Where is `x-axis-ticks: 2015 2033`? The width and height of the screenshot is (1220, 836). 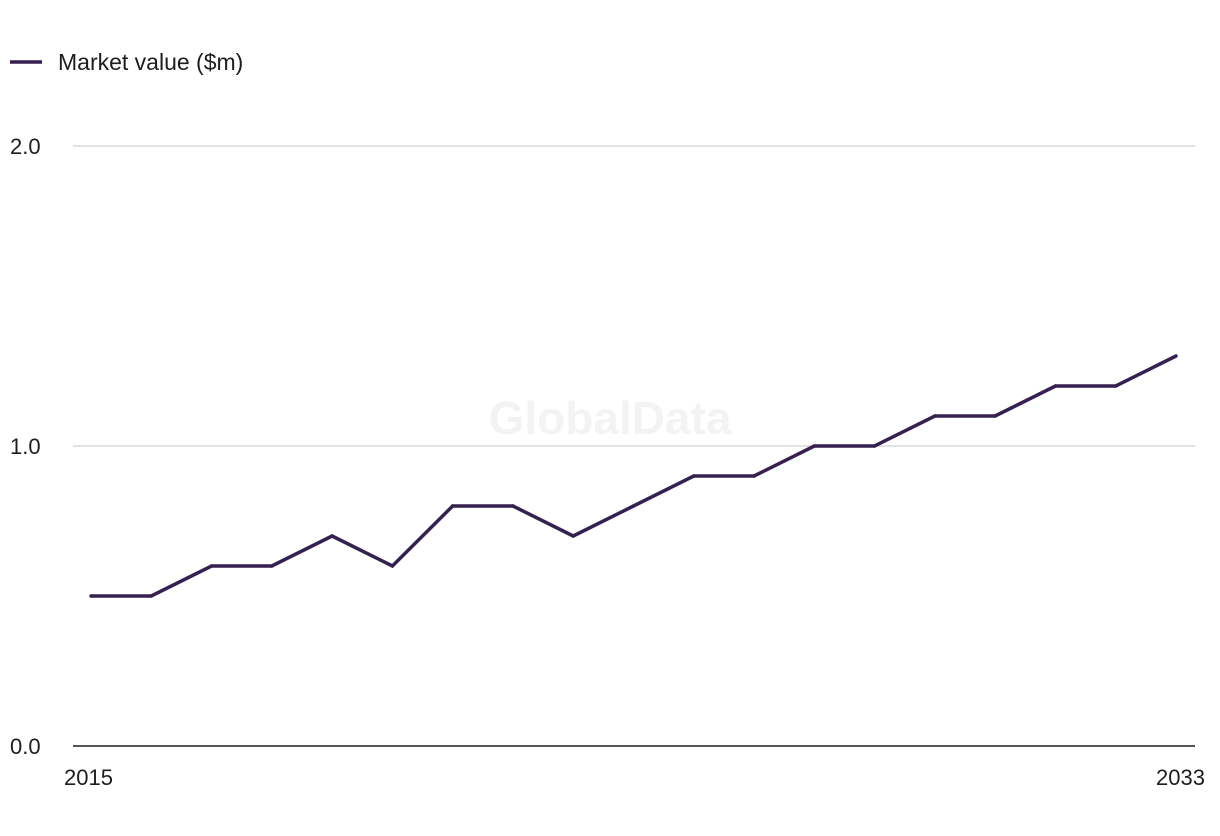 x-axis-ticks: 2015 2033 is located at coordinates (634, 777).